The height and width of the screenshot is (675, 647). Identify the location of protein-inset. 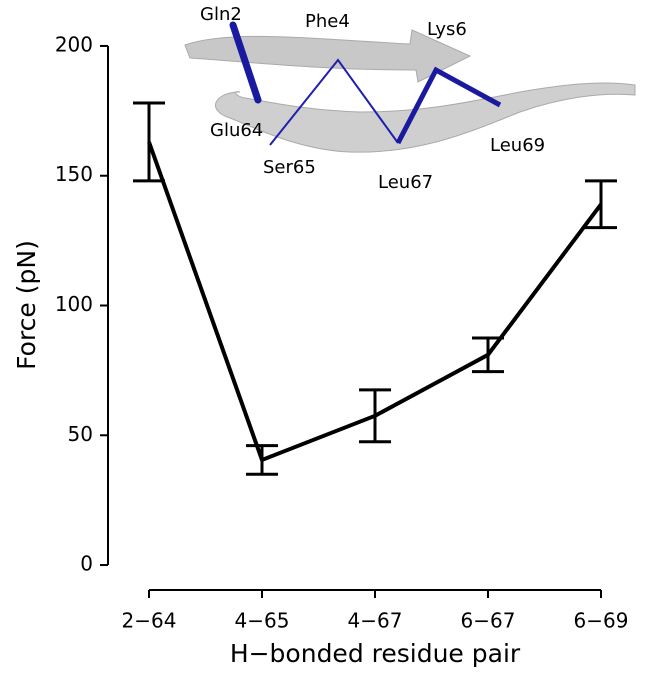
(410, 87).